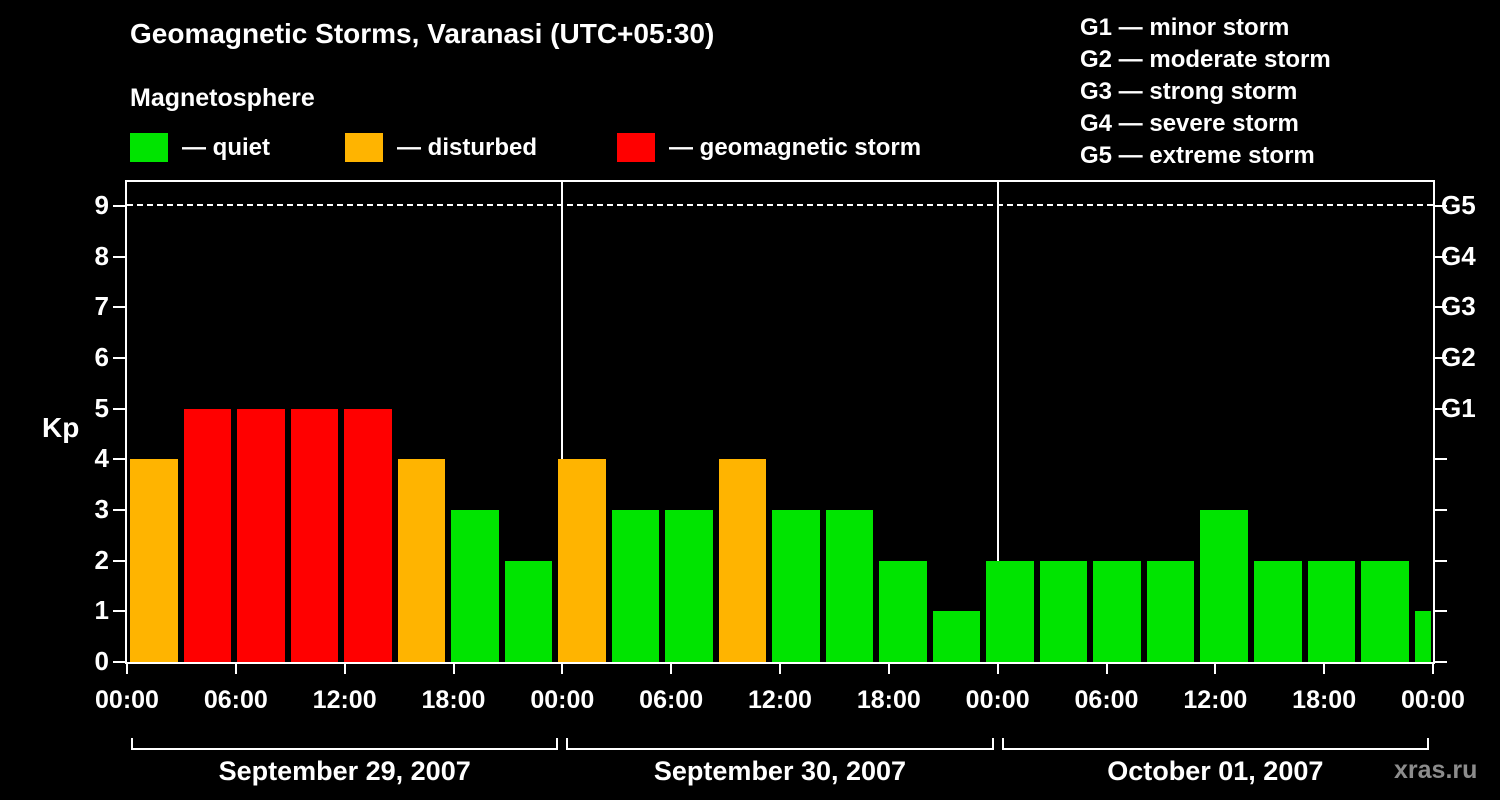 This screenshot has height=800, width=1500. I want to click on y-tick-label: 5, so click(101, 407).